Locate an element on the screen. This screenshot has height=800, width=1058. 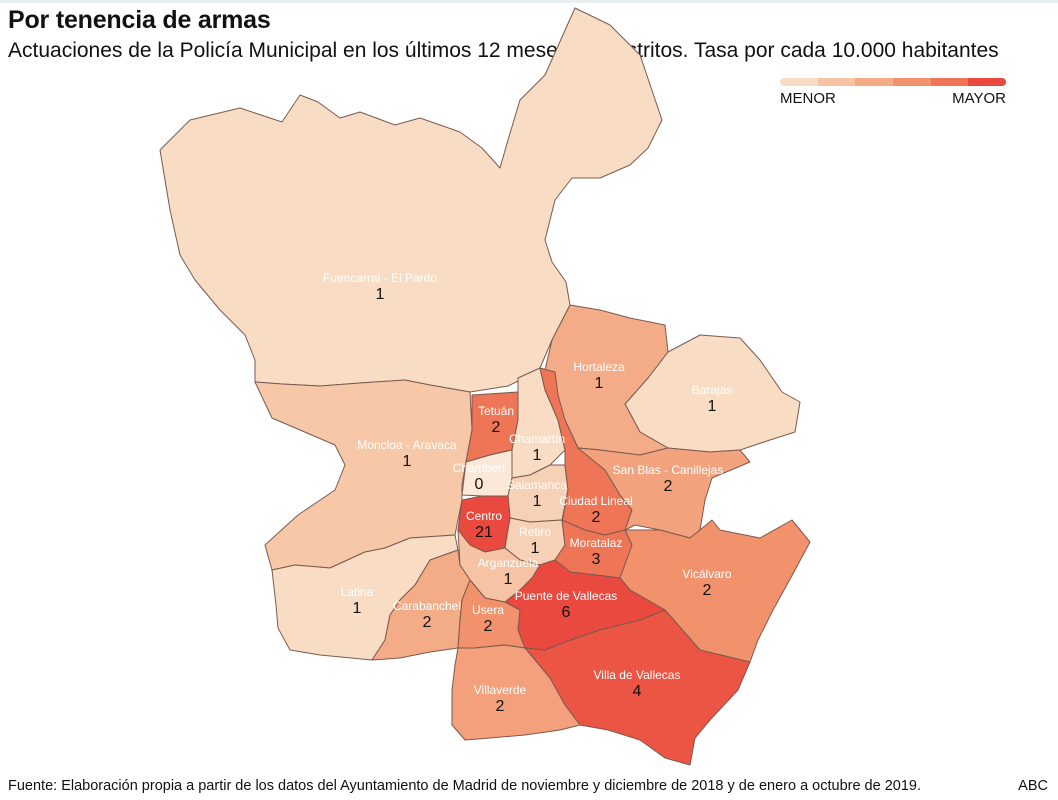
district-name-label: Usera is located at coordinates (488, 610).